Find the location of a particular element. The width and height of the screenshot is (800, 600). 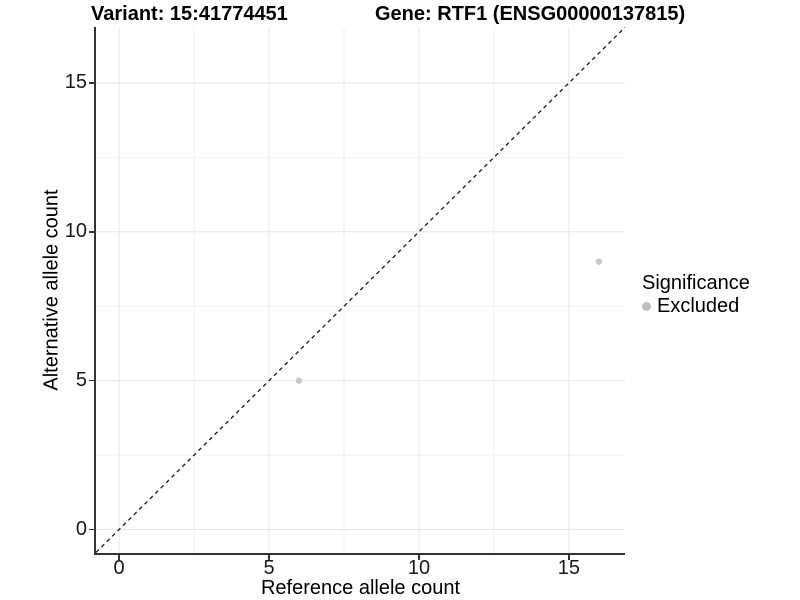

legend: Significance Excluded is located at coordinates (696, 294).